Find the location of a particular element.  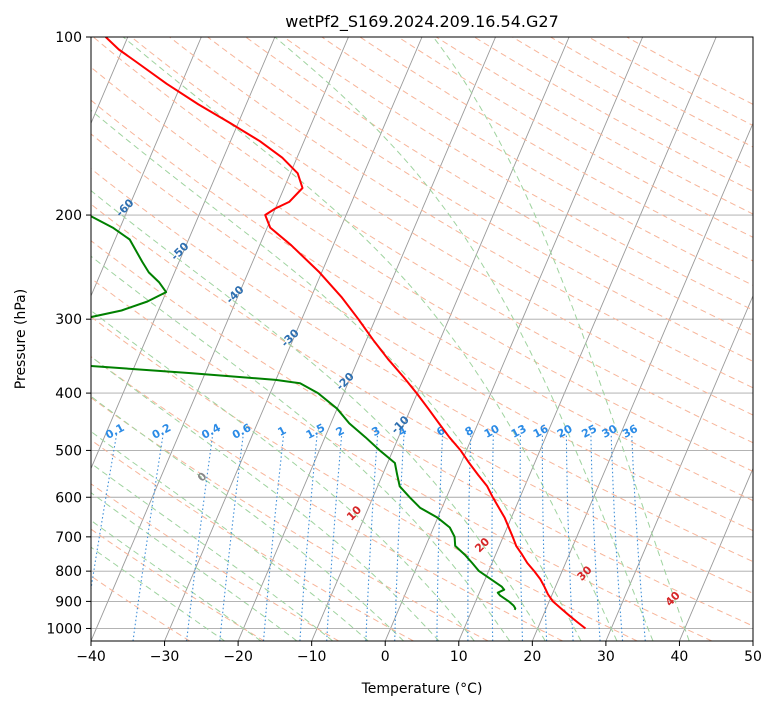

x-tick-label: −30 is located at coordinates (165, 657).